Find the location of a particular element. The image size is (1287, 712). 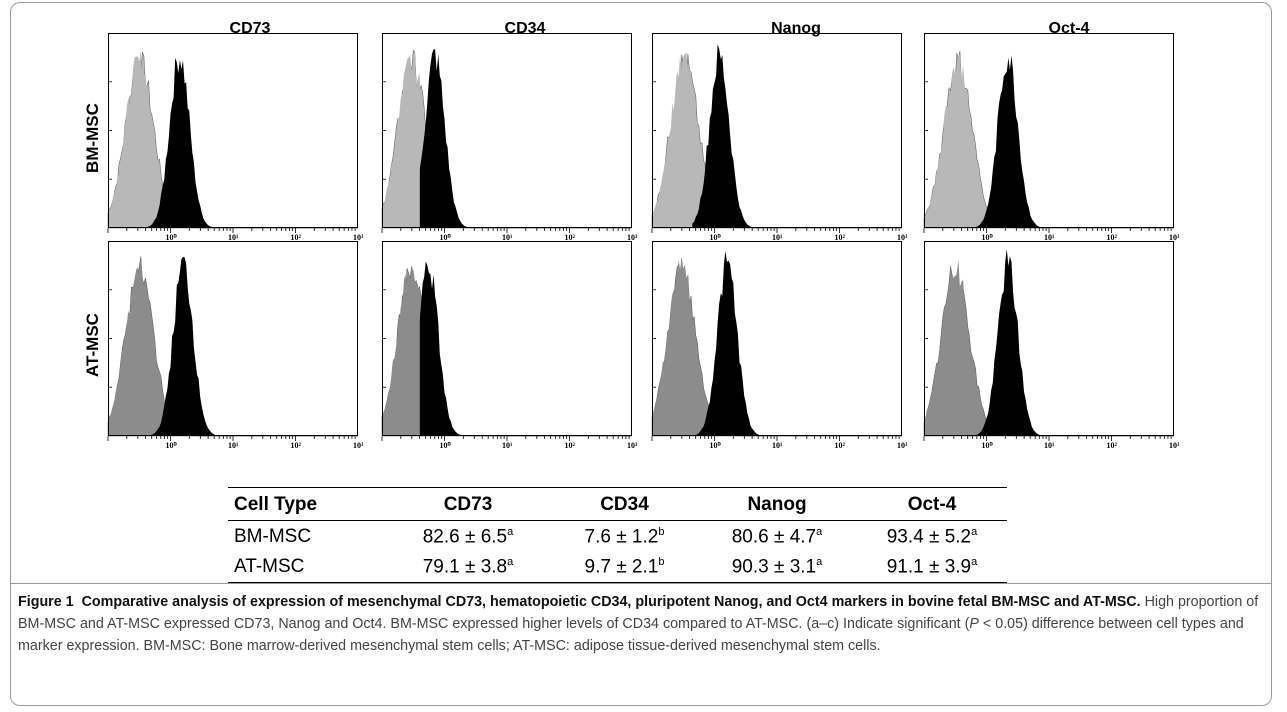

cell-value: 91.1 ± 3.9a is located at coordinates (932, 567).